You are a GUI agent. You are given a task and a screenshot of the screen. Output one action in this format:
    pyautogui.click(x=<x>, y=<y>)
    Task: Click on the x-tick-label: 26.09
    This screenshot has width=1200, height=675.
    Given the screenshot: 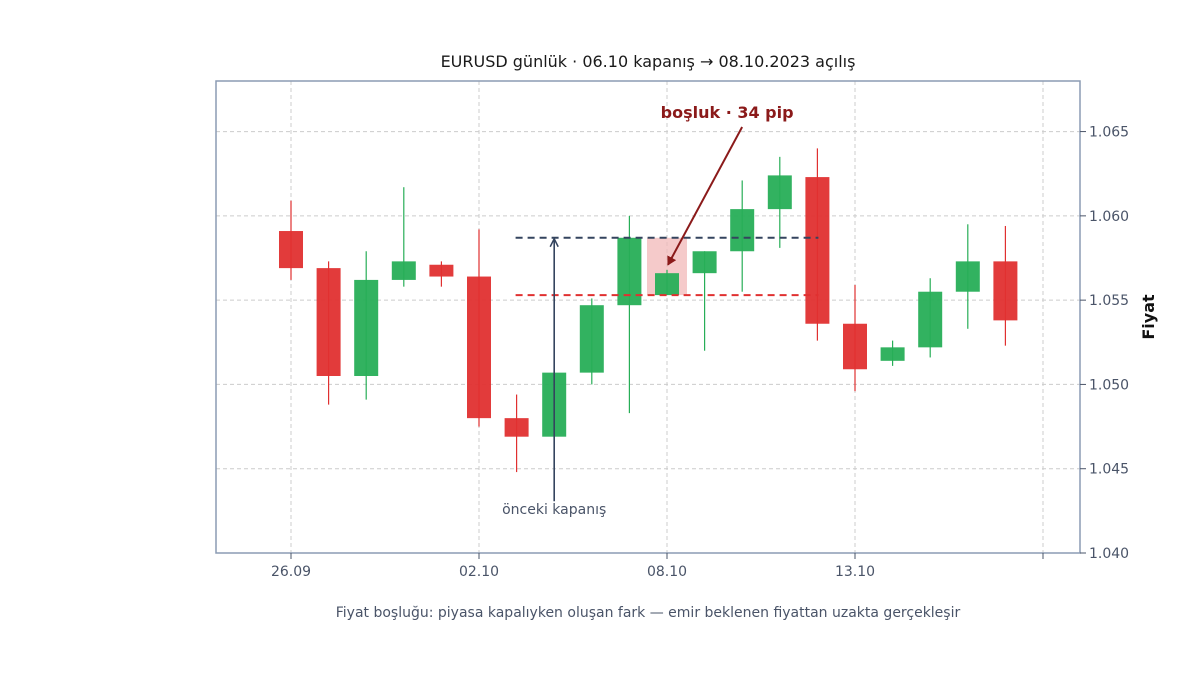 What is the action you would take?
    pyautogui.click(x=291, y=572)
    